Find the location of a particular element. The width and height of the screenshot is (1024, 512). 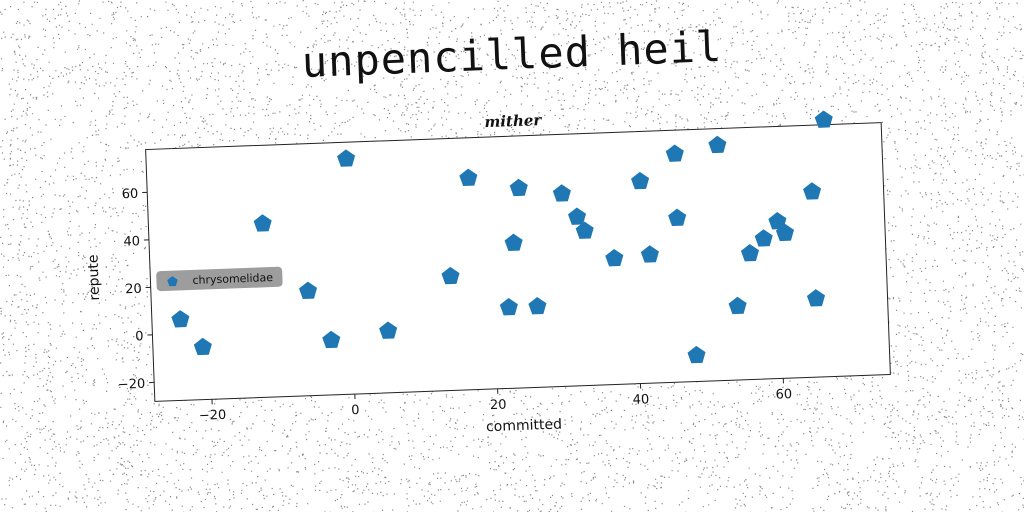

y-axis-label: repute is located at coordinates (94, 277).